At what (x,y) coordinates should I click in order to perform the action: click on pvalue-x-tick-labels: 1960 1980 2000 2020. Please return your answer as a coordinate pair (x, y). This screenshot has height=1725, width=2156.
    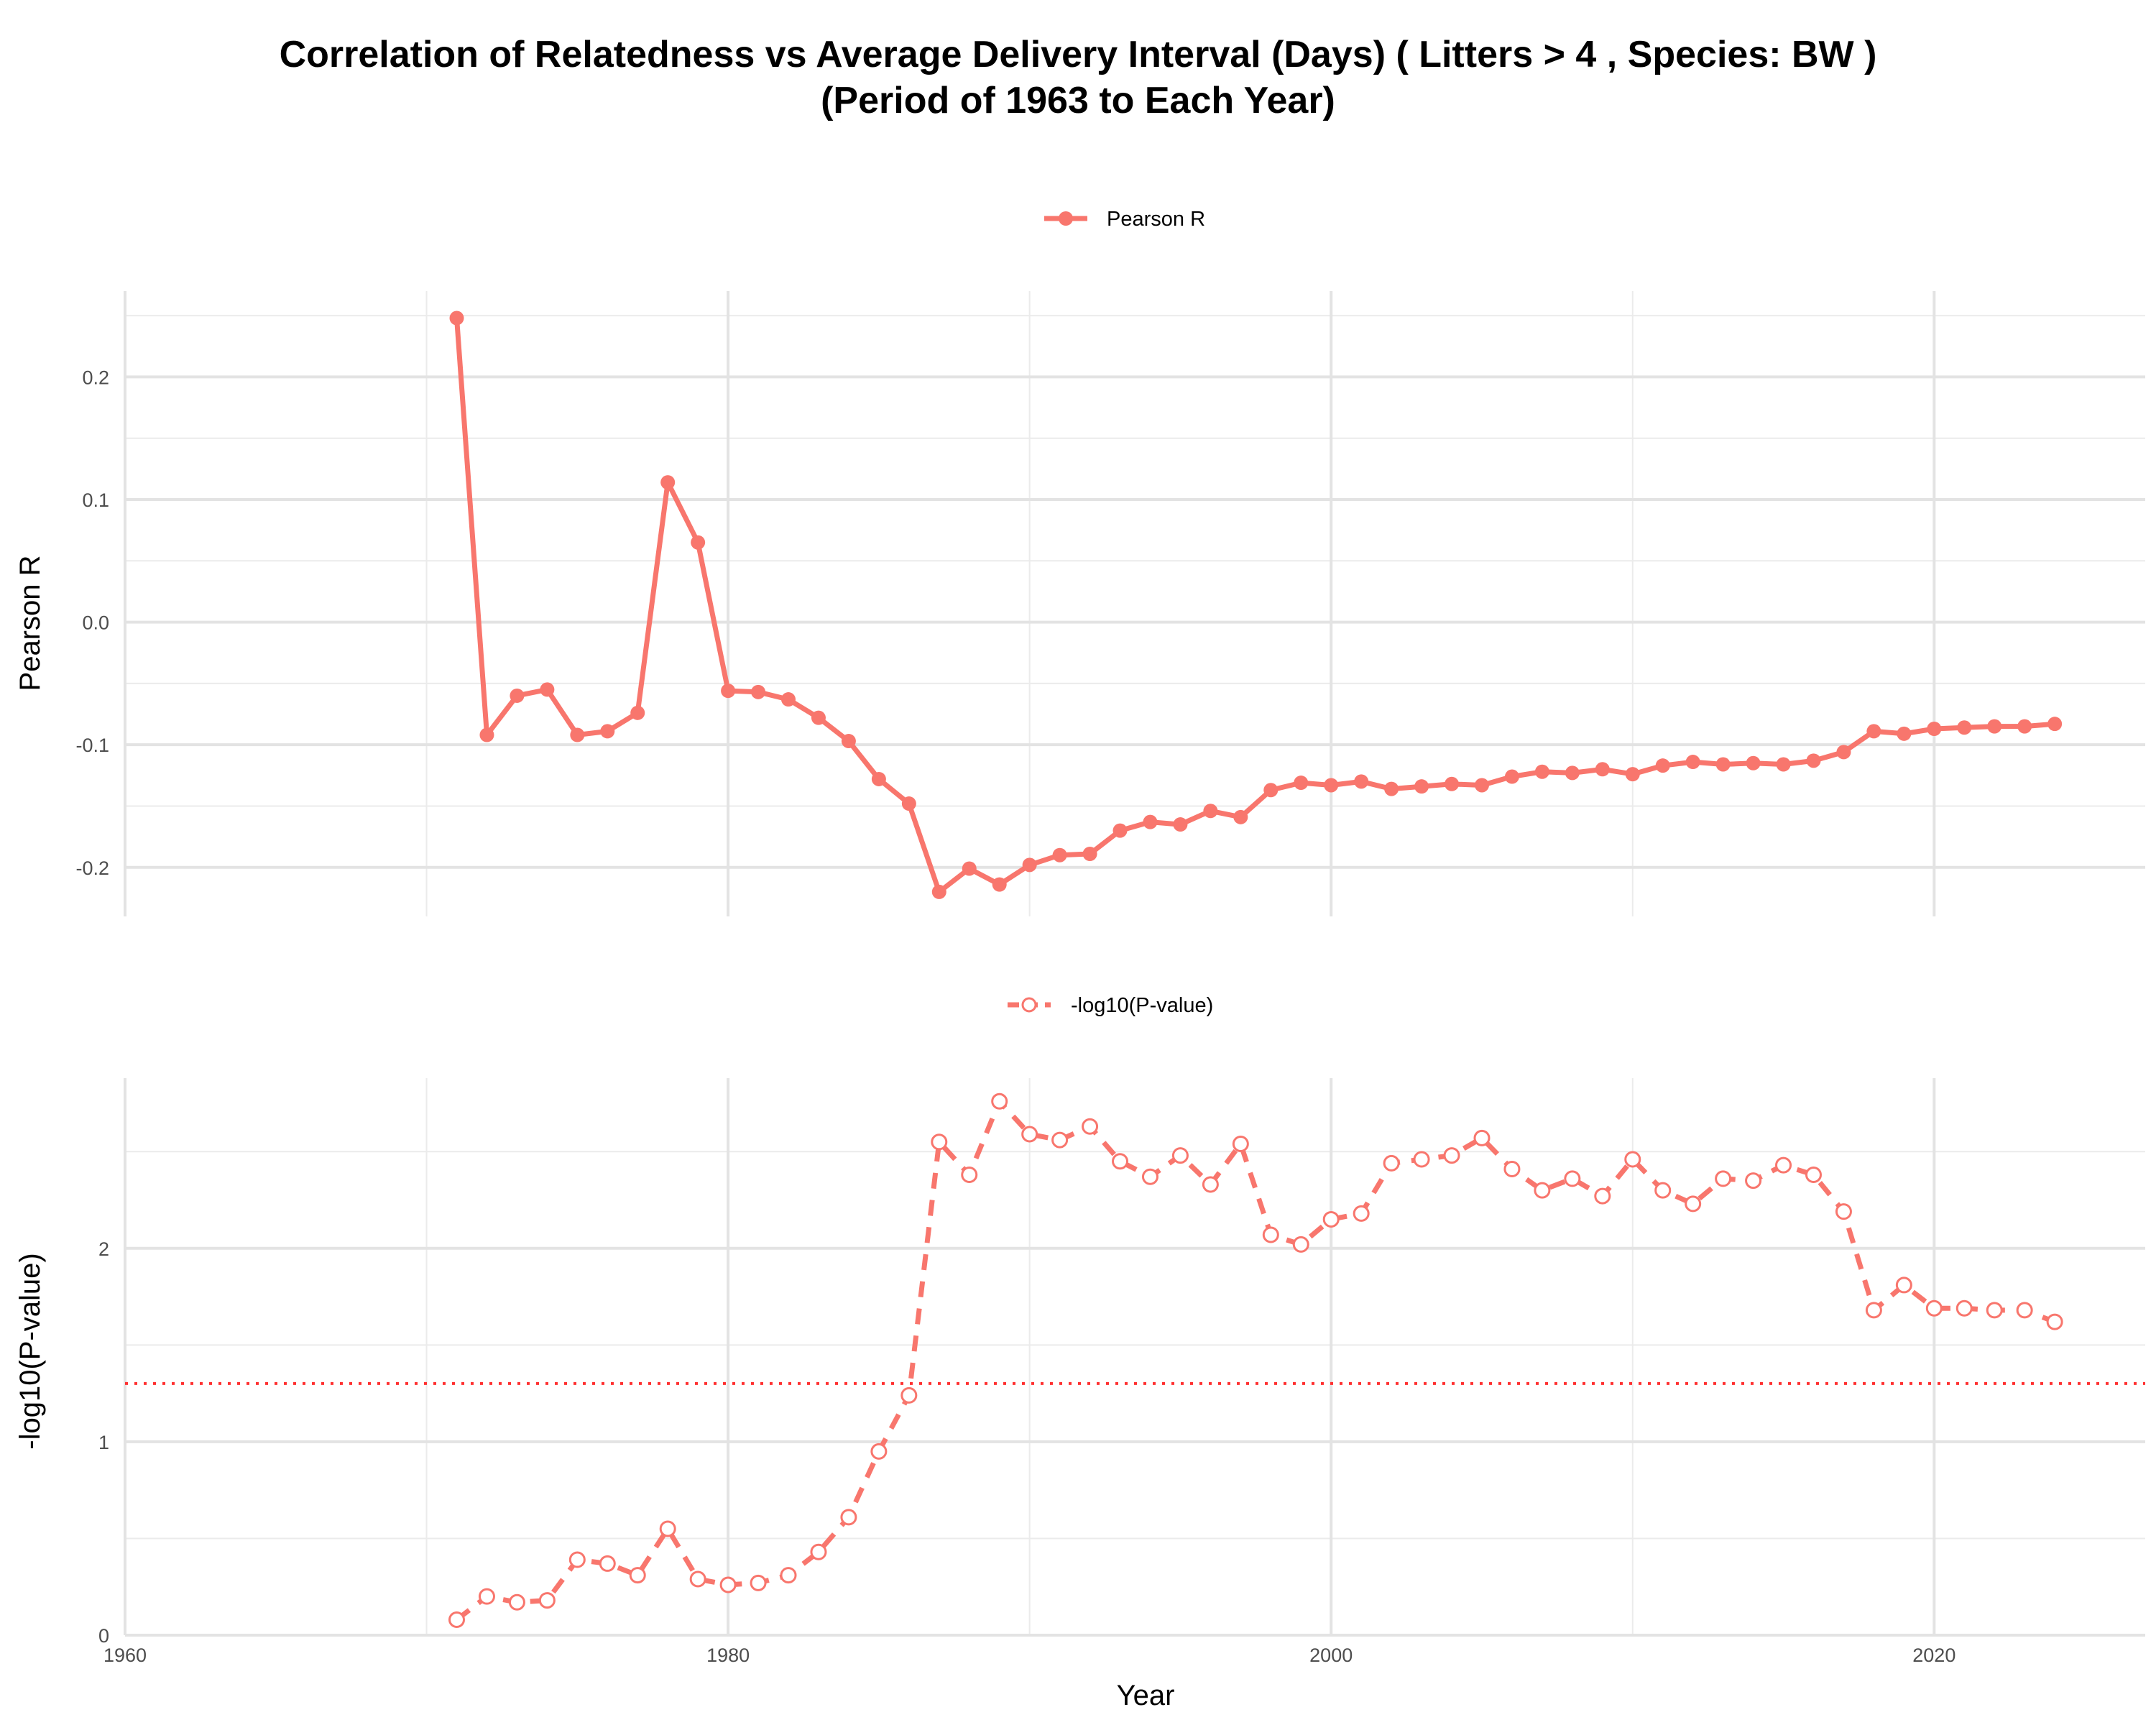
    Looking at the image, I should click on (1029, 1655).